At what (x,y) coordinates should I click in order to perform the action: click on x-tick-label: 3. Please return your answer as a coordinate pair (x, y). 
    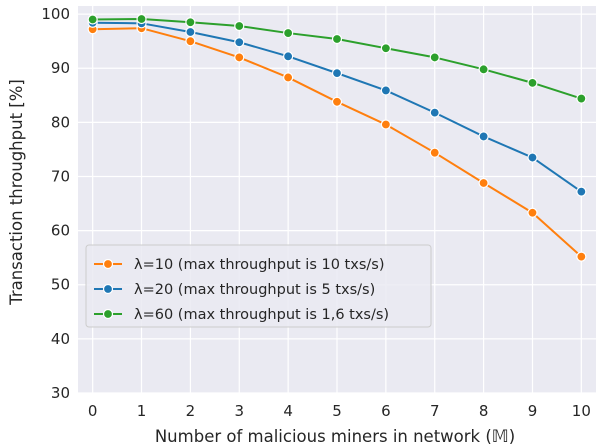
    Looking at the image, I should click on (239, 411).